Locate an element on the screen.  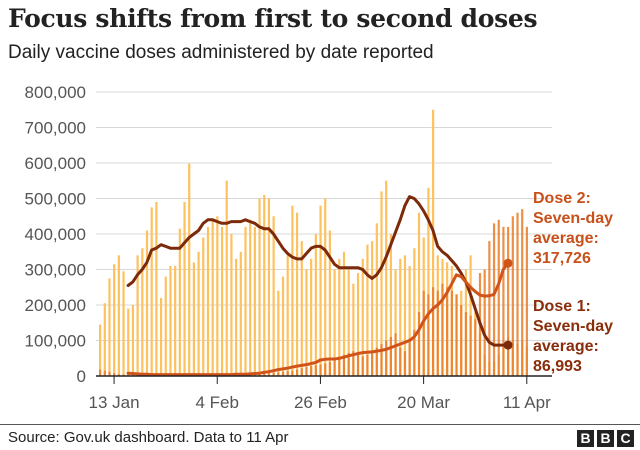
bbc-logo: B B C is located at coordinates (605, 438).